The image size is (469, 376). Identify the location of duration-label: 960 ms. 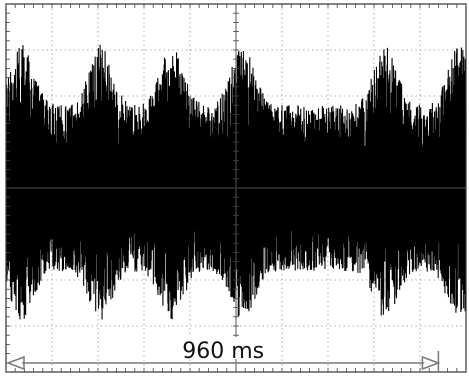
(223, 351).